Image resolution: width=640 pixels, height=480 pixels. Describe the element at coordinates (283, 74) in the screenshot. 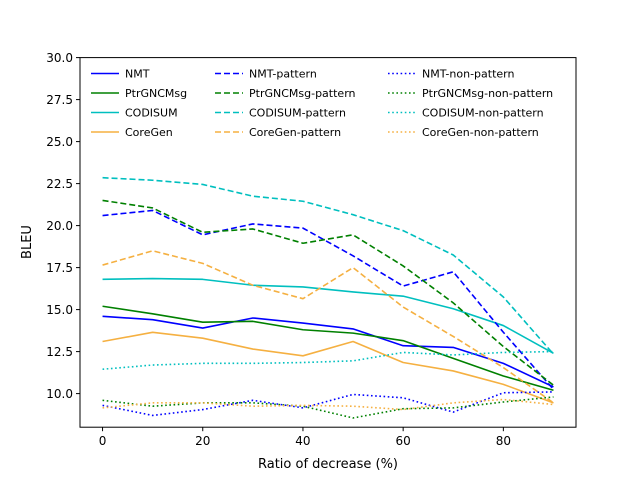

I see `legend-label: NMT-pattern` at that location.